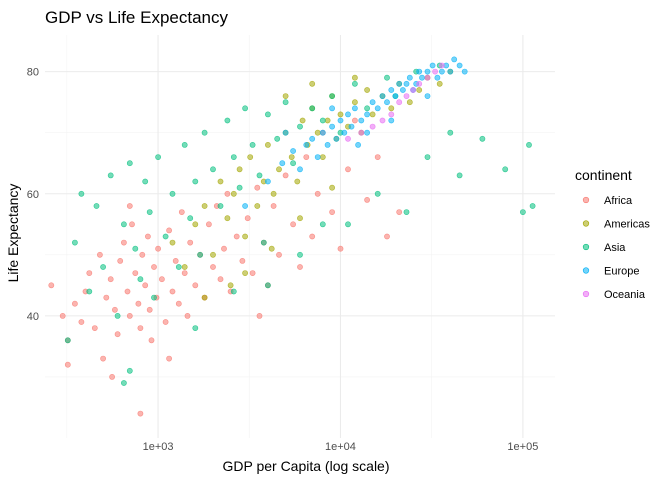 The height and width of the screenshot is (480, 672). What do you see at coordinates (33, 195) in the screenshot?
I see `y-tick-label: 60` at bounding box center [33, 195].